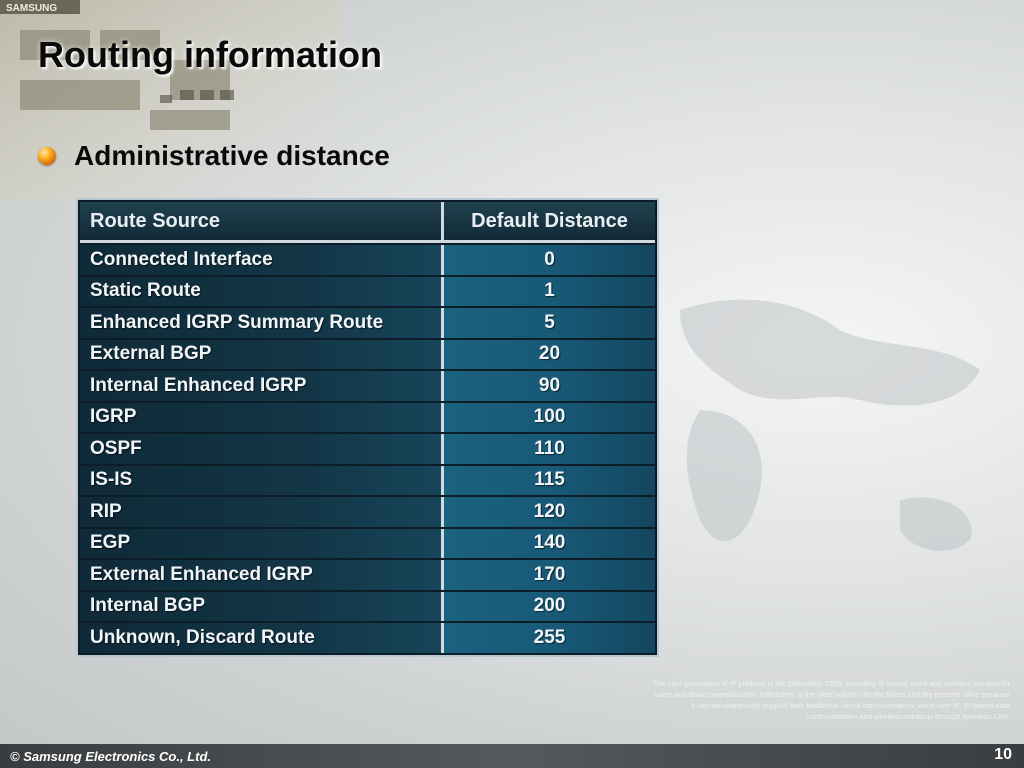 The image size is (1024, 768). Describe the element at coordinates (262, 606) in the screenshot. I see `route-source-cell: Internal BGP` at that location.